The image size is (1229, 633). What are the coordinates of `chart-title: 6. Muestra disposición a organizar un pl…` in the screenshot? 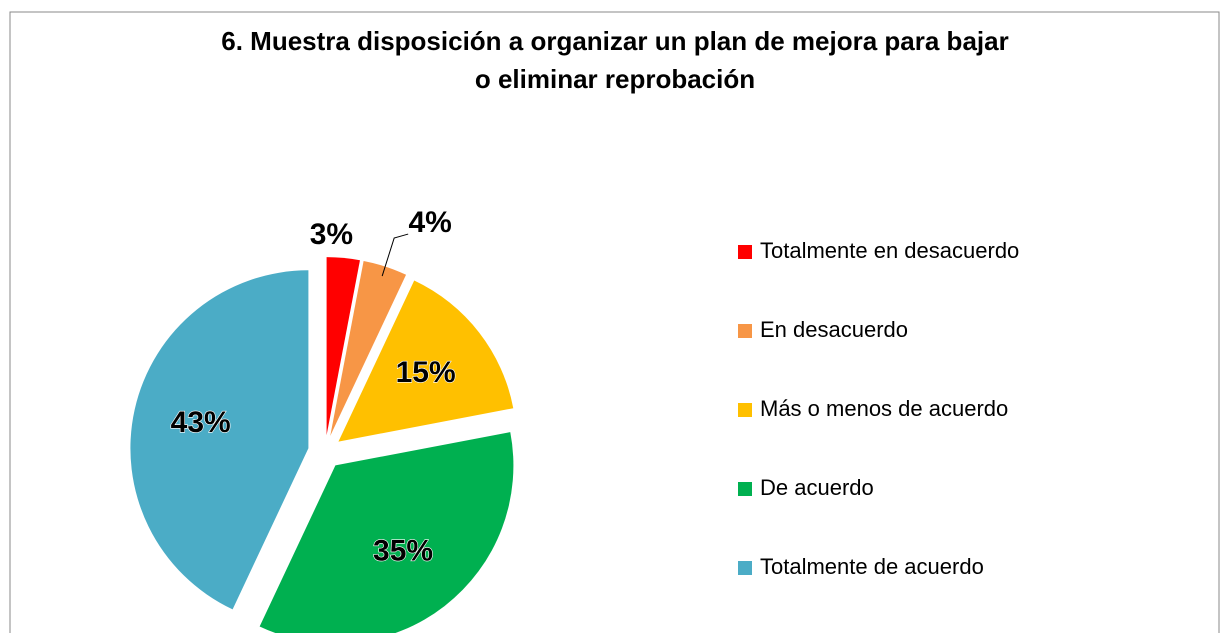 It's located at (614, 60).